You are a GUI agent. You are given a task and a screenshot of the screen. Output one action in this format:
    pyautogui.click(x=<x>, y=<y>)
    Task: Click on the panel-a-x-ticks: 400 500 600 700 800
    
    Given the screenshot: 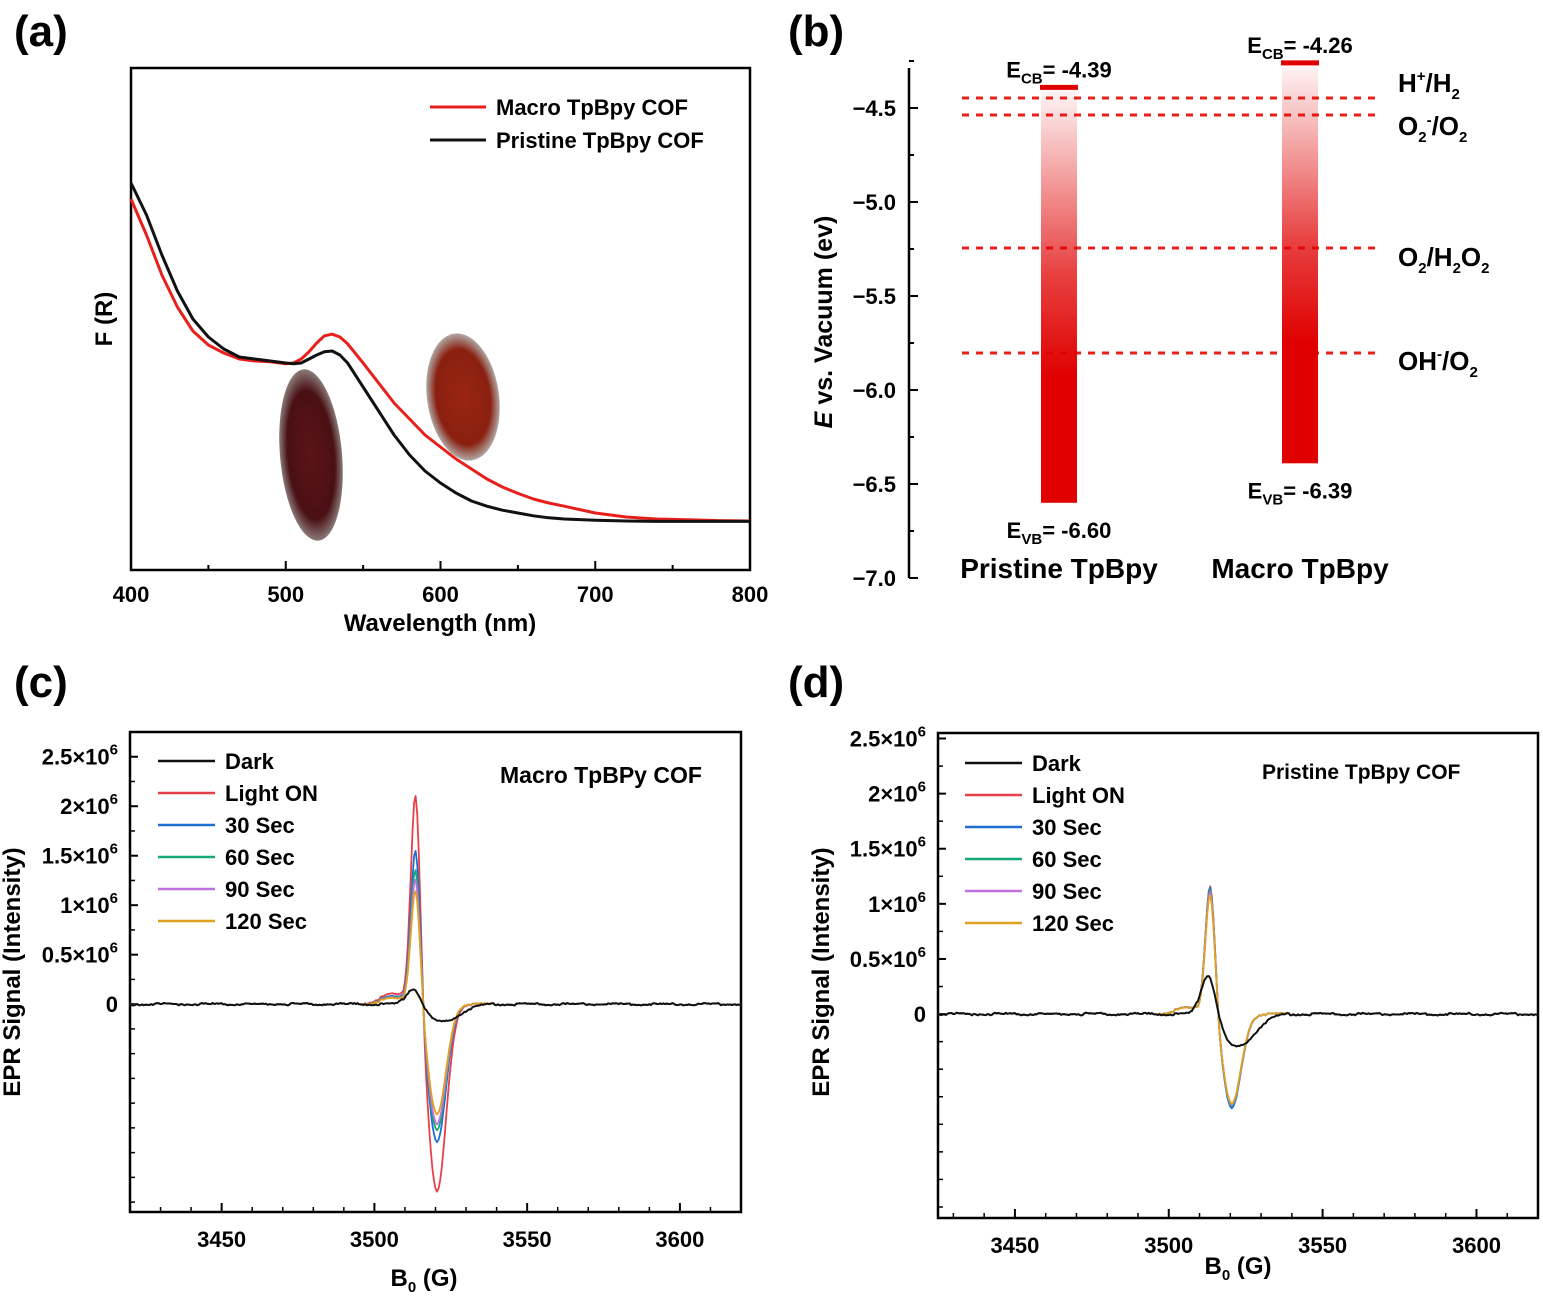 What is the action you would take?
    pyautogui.click(x=441, y=584)
    